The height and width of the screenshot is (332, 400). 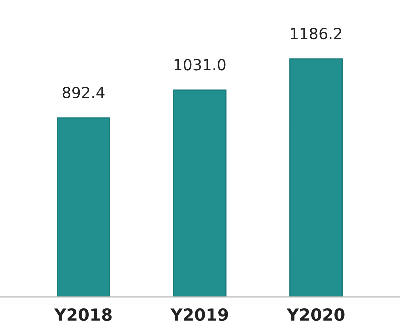 I want to click on data-label: 1186.2, so click(x=316, y=34).